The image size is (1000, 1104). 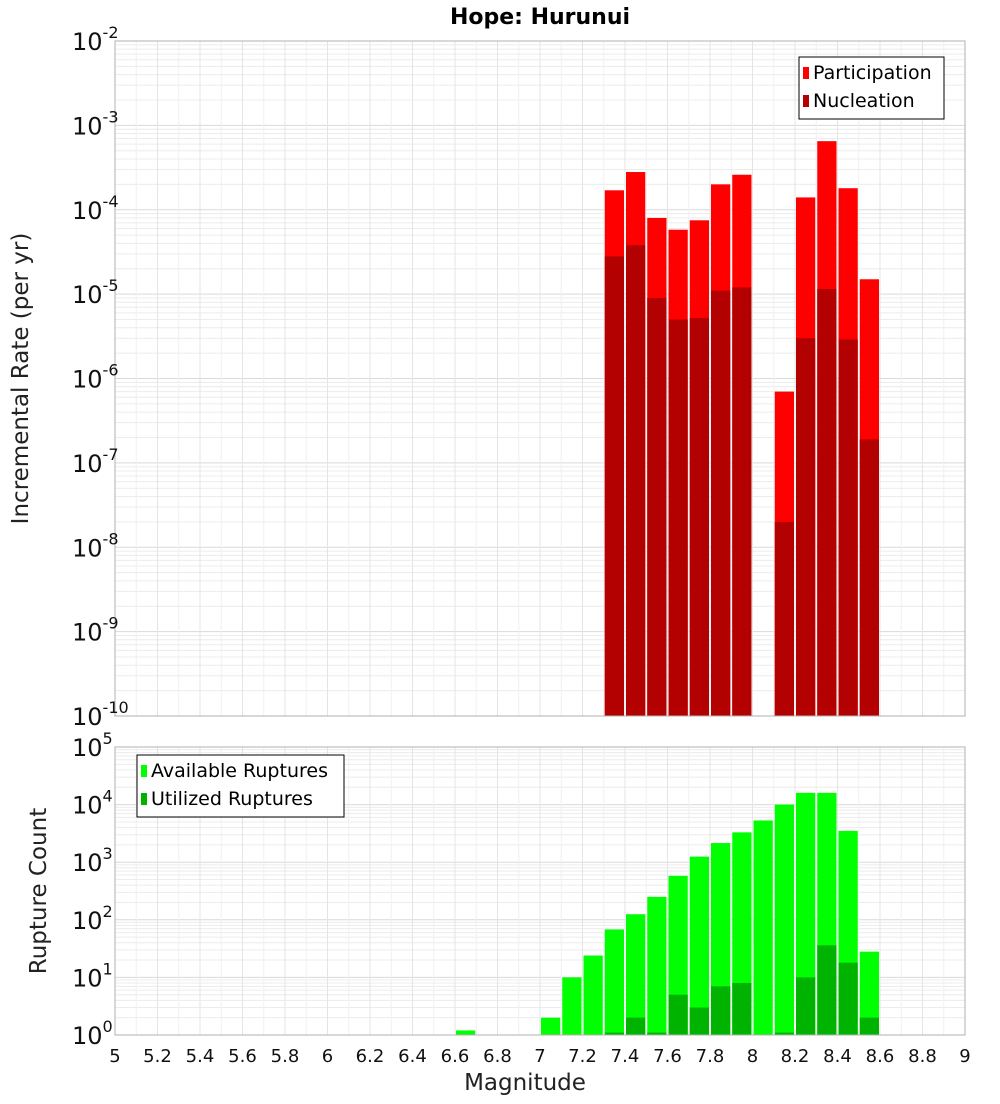 What do you see at coordinates (242, 1056) in the screenshot?
I see `x-tick-label: 5.6` at bounding box center [242, 1056].